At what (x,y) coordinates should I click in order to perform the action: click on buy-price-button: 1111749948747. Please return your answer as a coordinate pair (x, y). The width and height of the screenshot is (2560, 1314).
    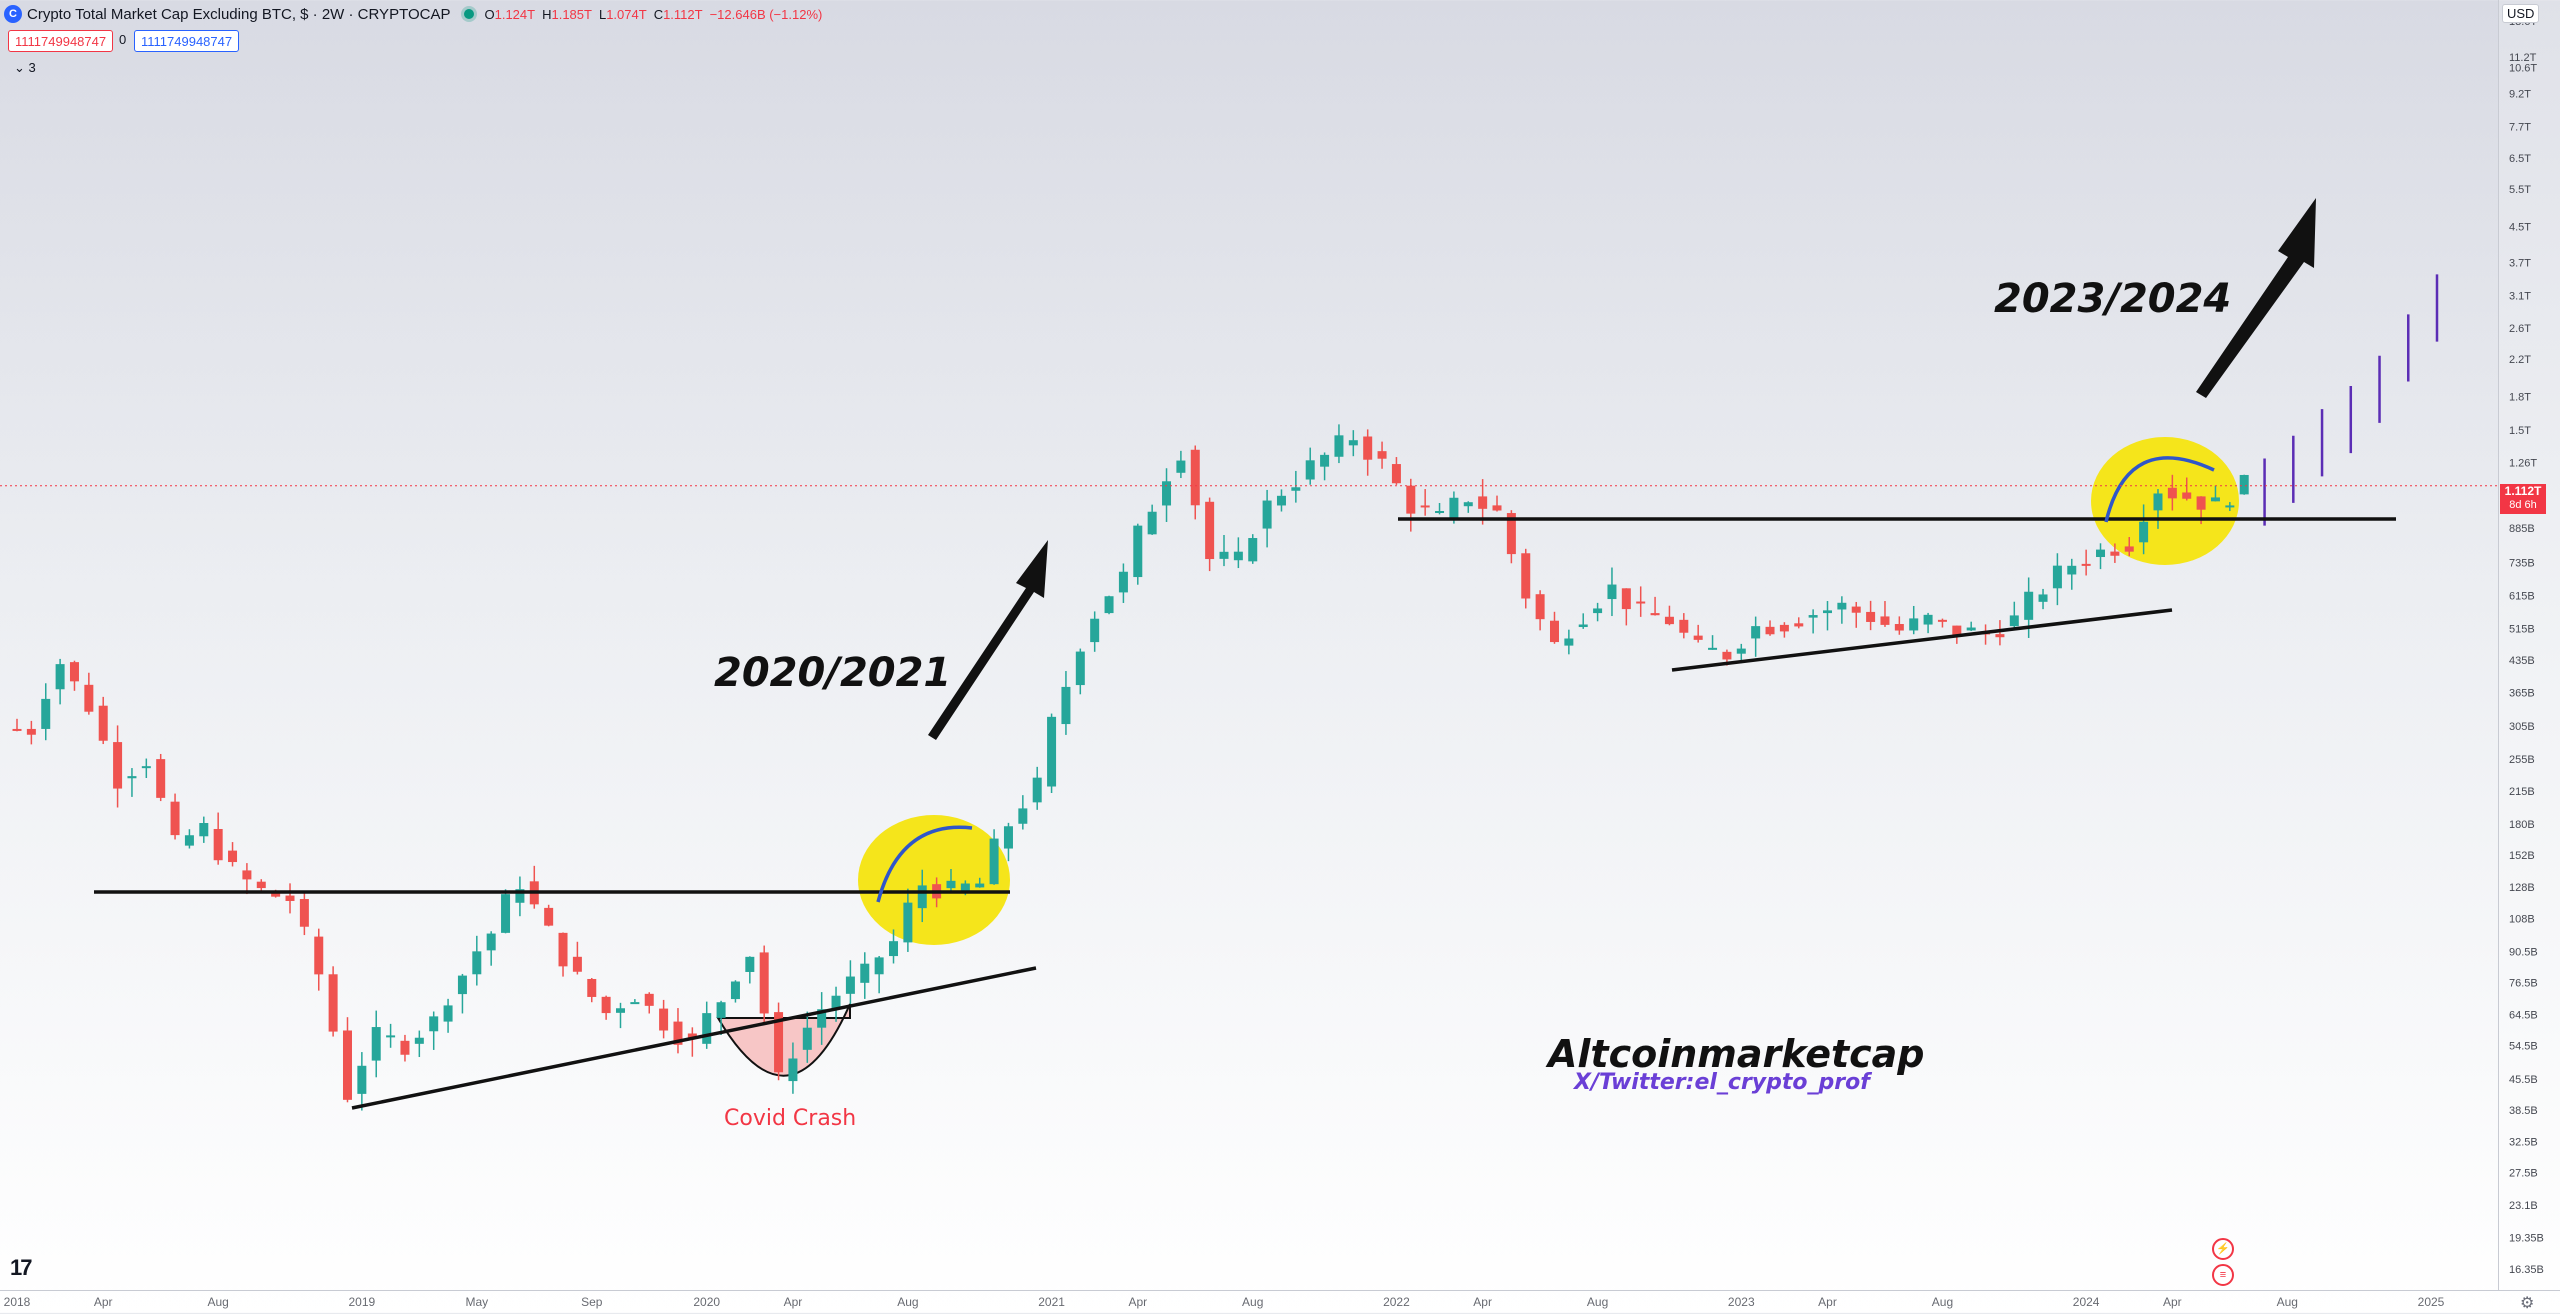
    Looking at the image, I should click on (187, 41).